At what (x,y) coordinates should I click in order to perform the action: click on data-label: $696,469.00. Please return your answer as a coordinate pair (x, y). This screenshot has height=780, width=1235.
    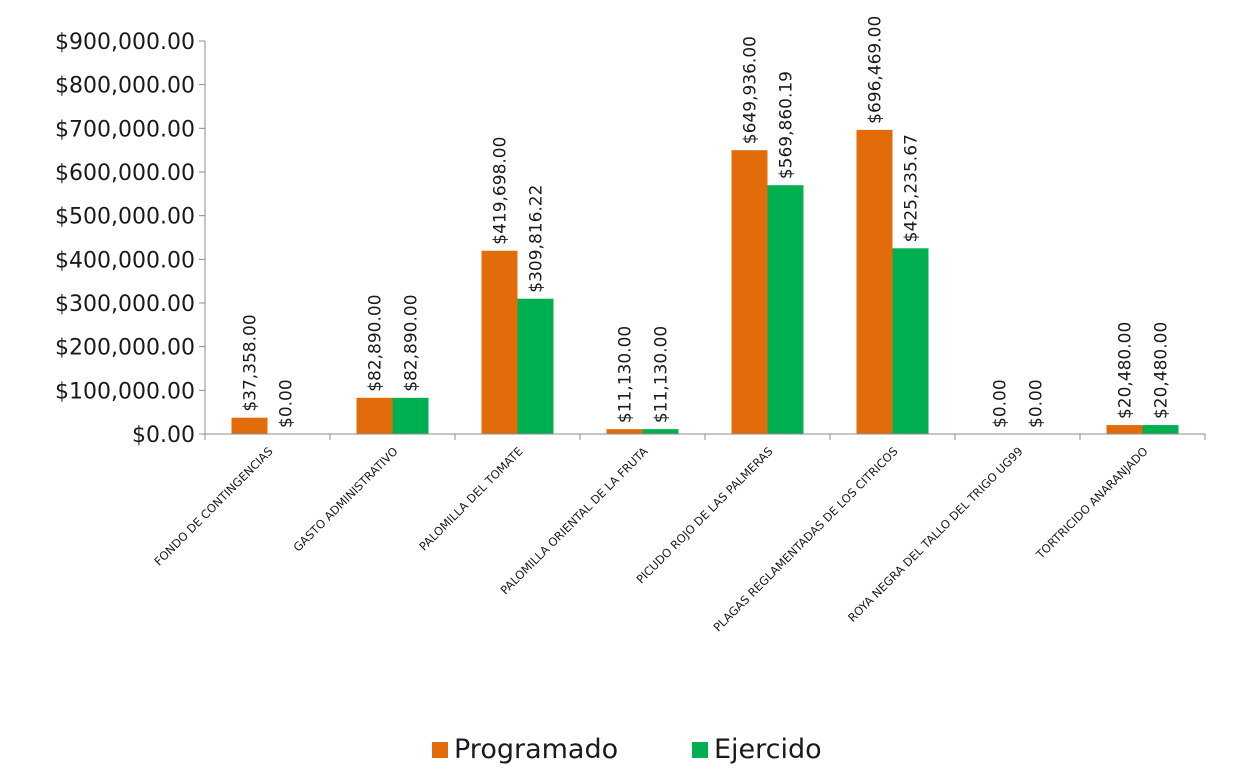
    Looking at the image, I should click on (876, 70).